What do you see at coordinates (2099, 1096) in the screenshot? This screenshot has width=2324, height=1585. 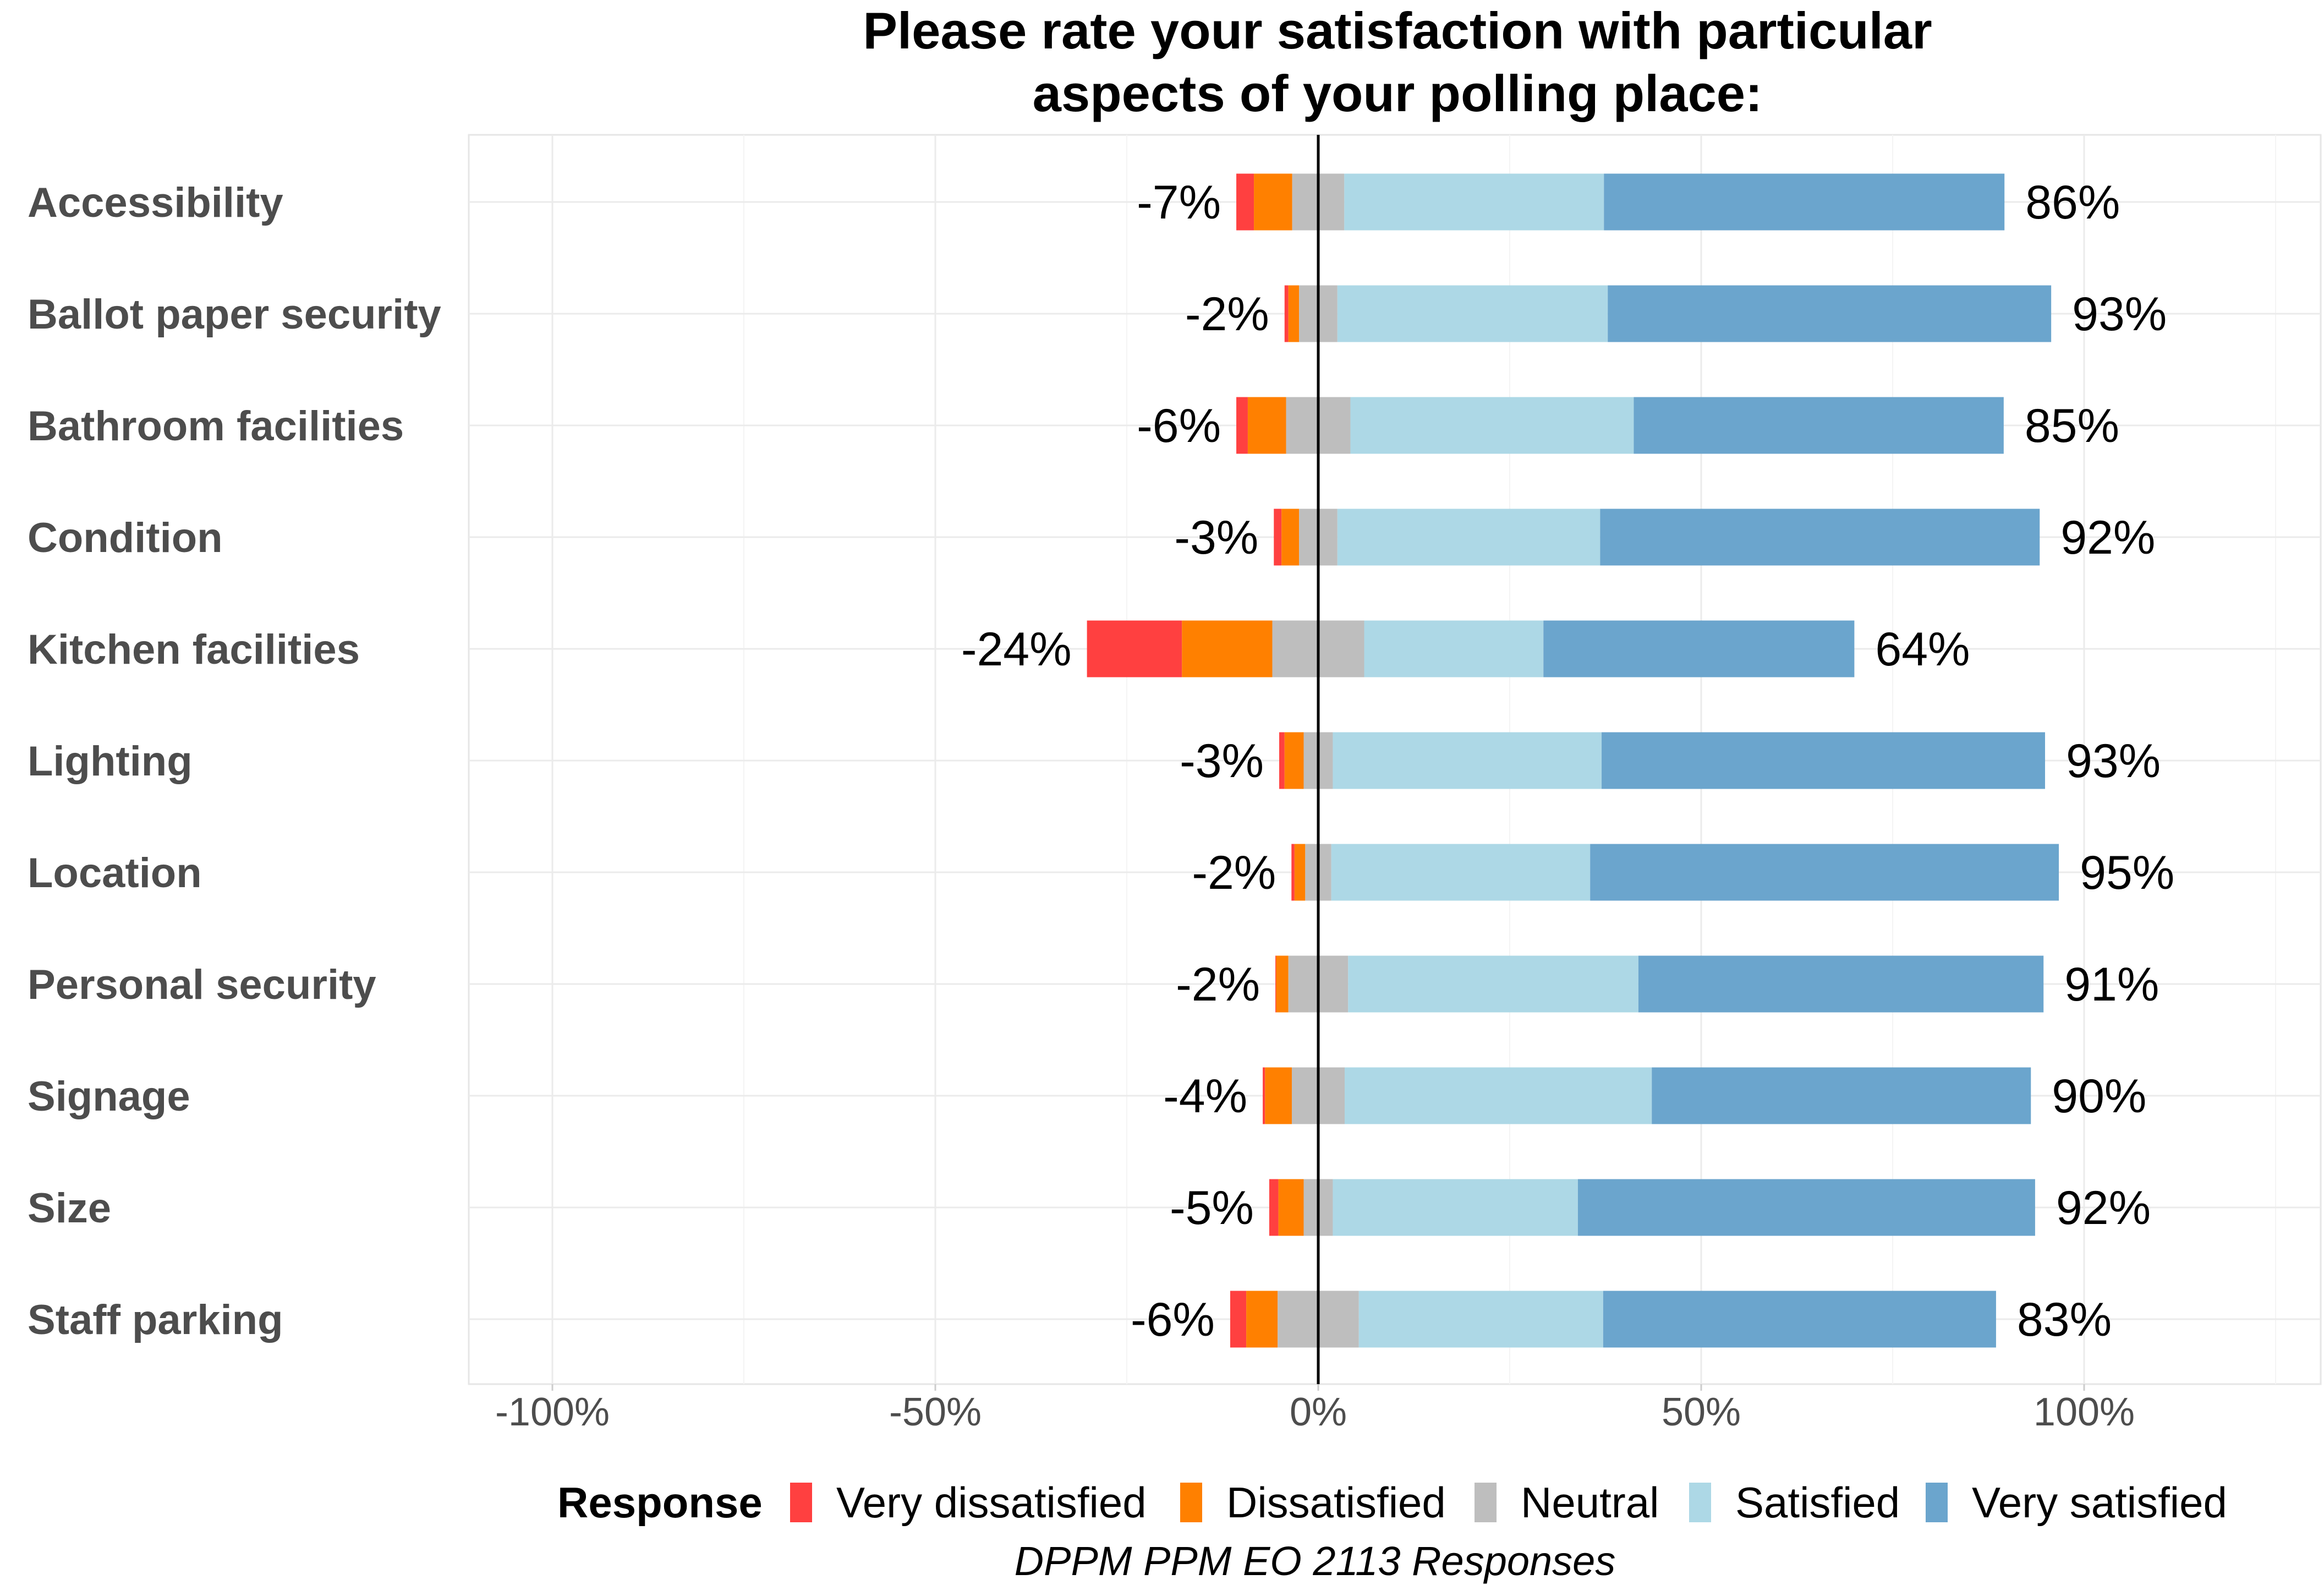 I see `positive-percent-label: 90%` at bounding box center [2099, 1096].